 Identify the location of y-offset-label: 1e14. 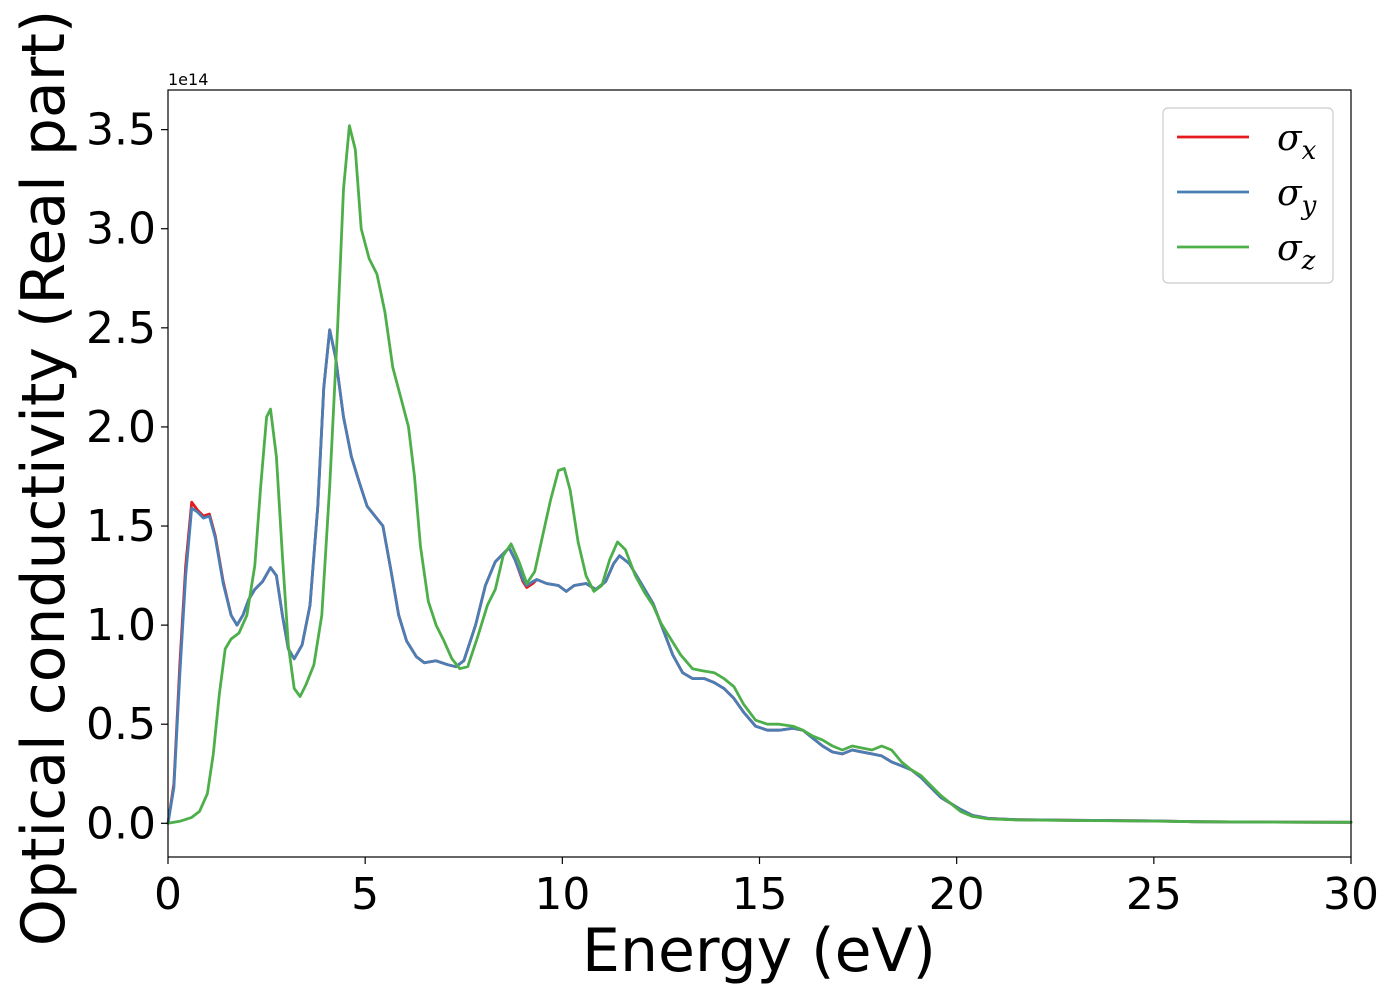
(188, 79).